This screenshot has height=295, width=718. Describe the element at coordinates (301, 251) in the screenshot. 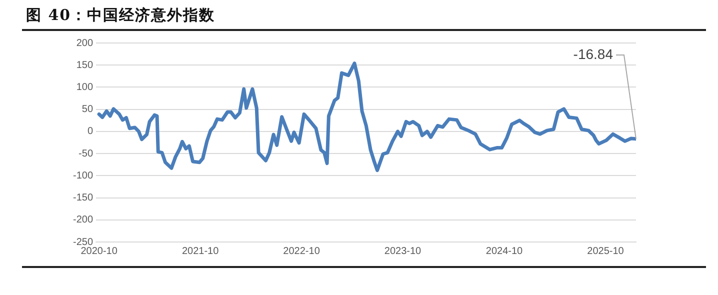

I see `x-tick-label: 2022-10` at that location.